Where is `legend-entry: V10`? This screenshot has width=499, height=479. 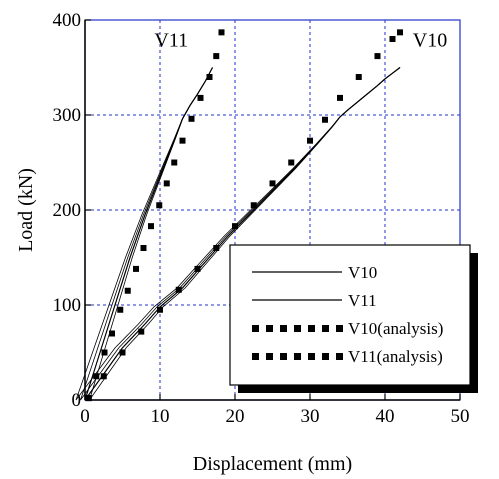
legend-entry: V10 is located at coordinates (314, 272).